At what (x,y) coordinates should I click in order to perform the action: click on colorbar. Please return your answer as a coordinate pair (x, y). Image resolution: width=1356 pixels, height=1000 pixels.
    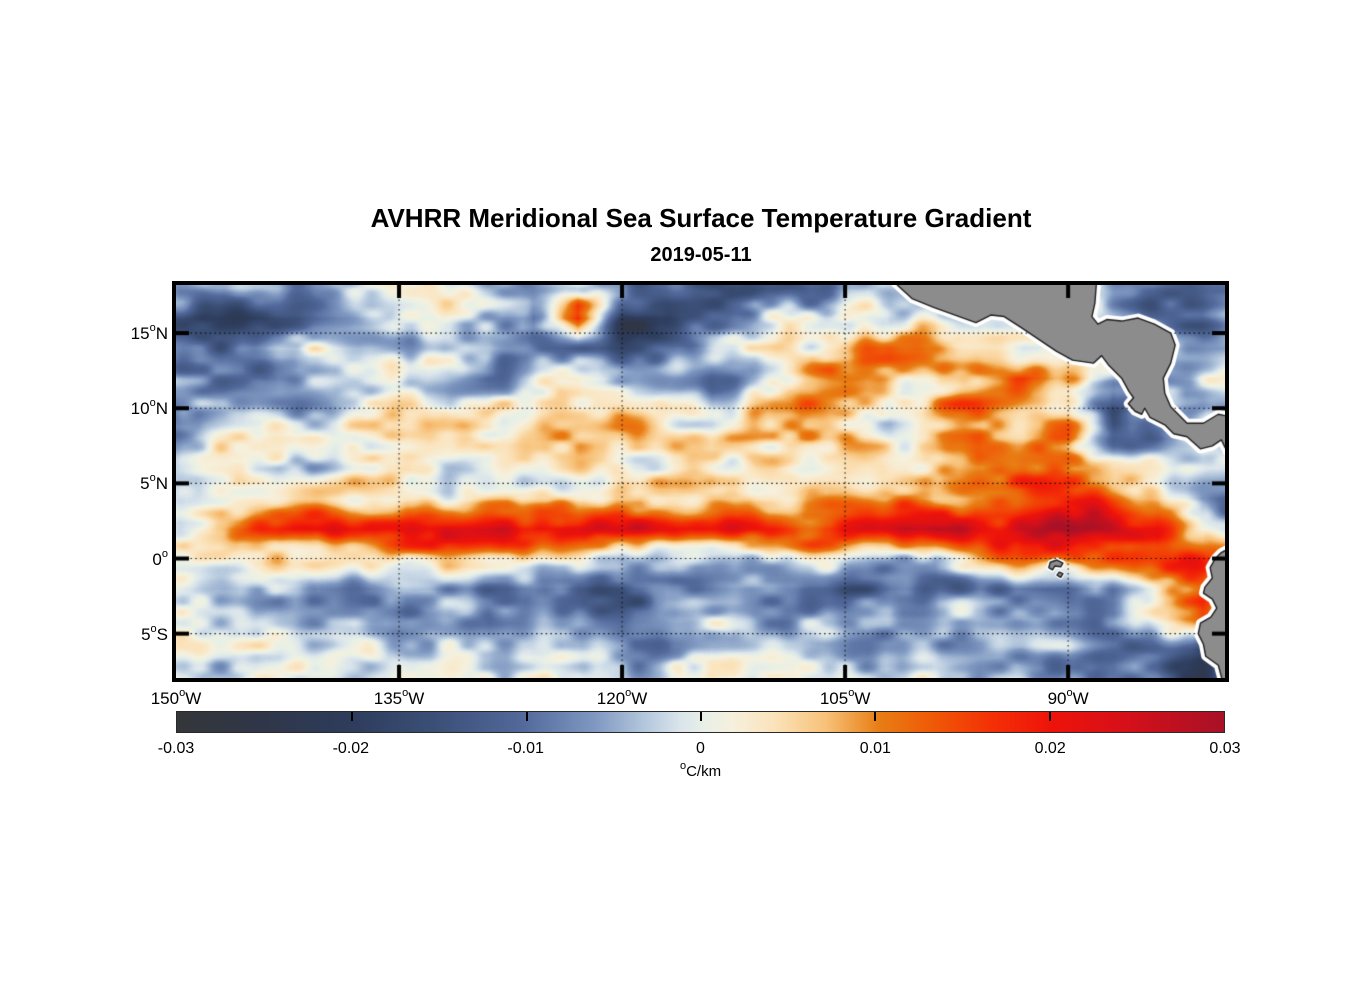
    Looking at the image, I should click on (700, 722).